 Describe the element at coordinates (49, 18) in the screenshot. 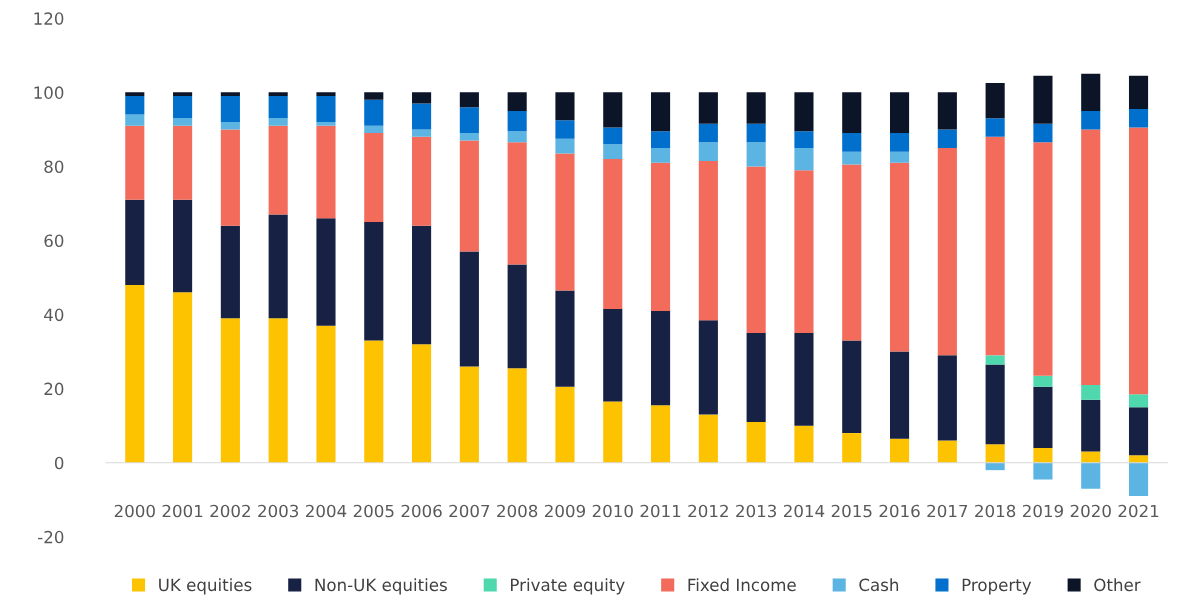

I see `y-tick-label: 120` at that location.